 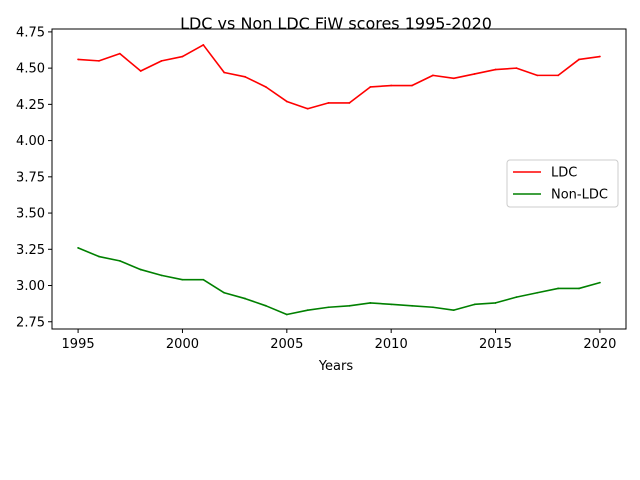 I want to click on y-tick-label: 4.75, so click(x=30, y=32).